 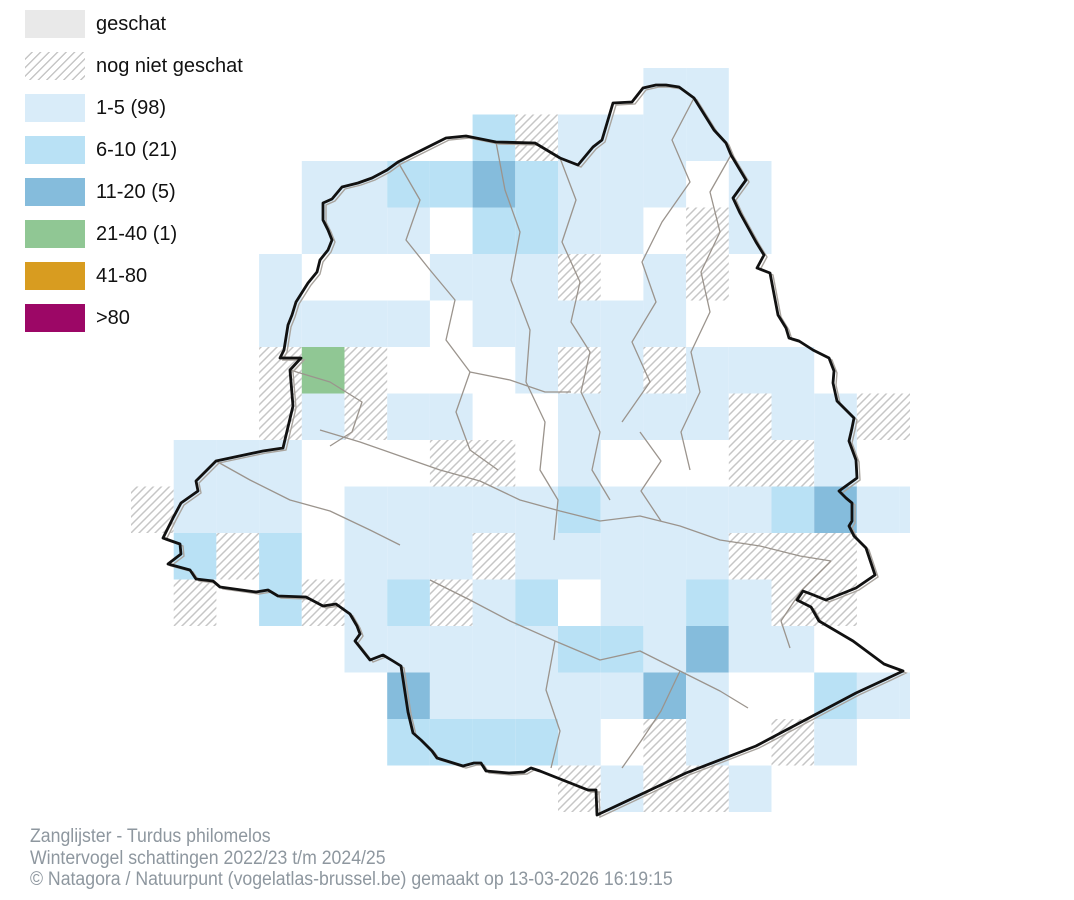 I want to click on caption-species: Zanglijster - Turdus philomelos, so click(x=150, y=836).